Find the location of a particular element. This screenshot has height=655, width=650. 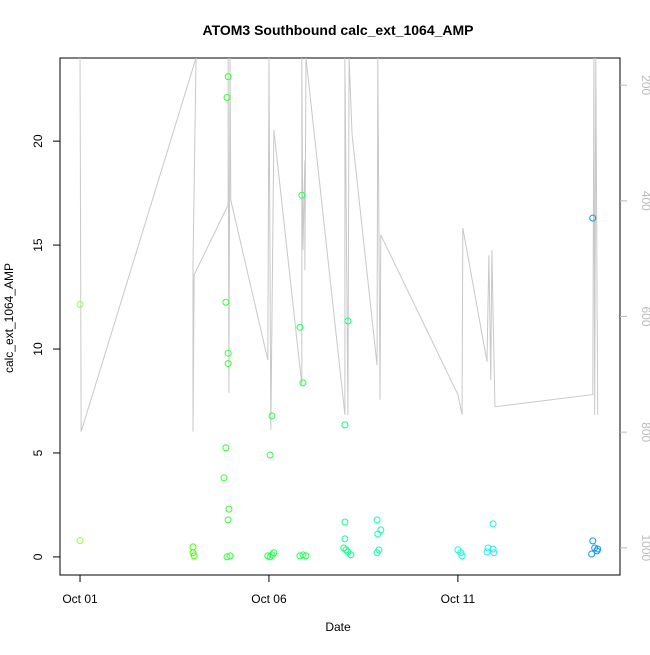

x-tick-label: Oct 06 is located at coordinates (269, 599).